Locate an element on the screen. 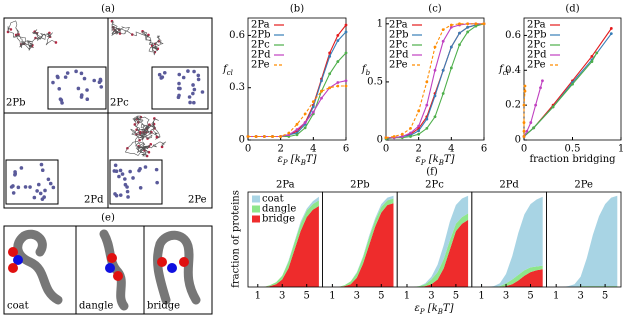 The height and width of the screenshot is (317, 632). panel-label: (f) is located at coordinates (432, 172).